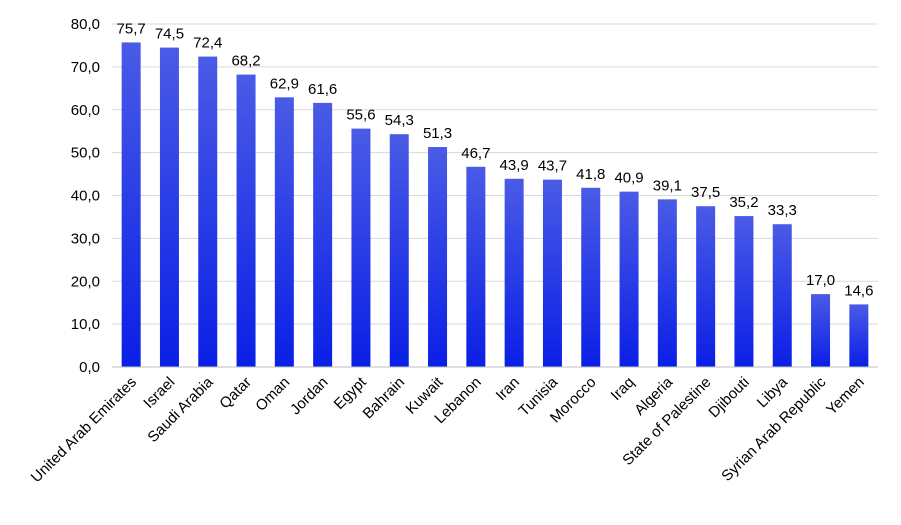 The height and width of the screenshot is (525, 901). I want to click on data-label: 61,6, so click(322, 89).